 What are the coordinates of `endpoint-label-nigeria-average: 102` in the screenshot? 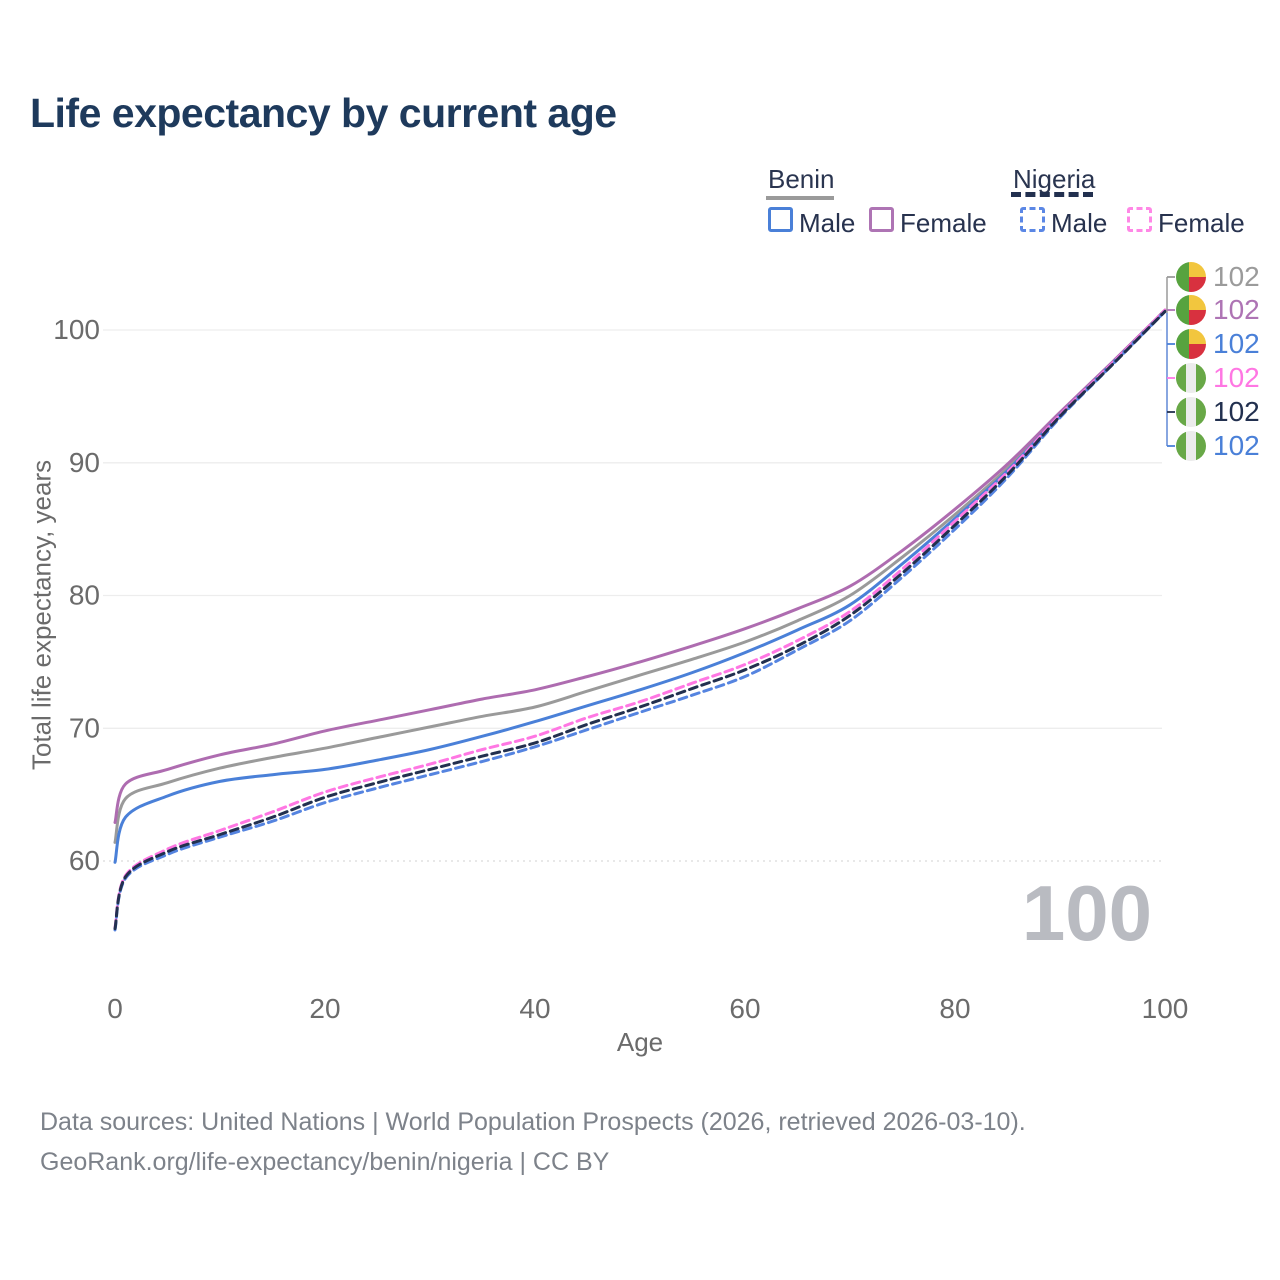 It's located at (1218, 412).